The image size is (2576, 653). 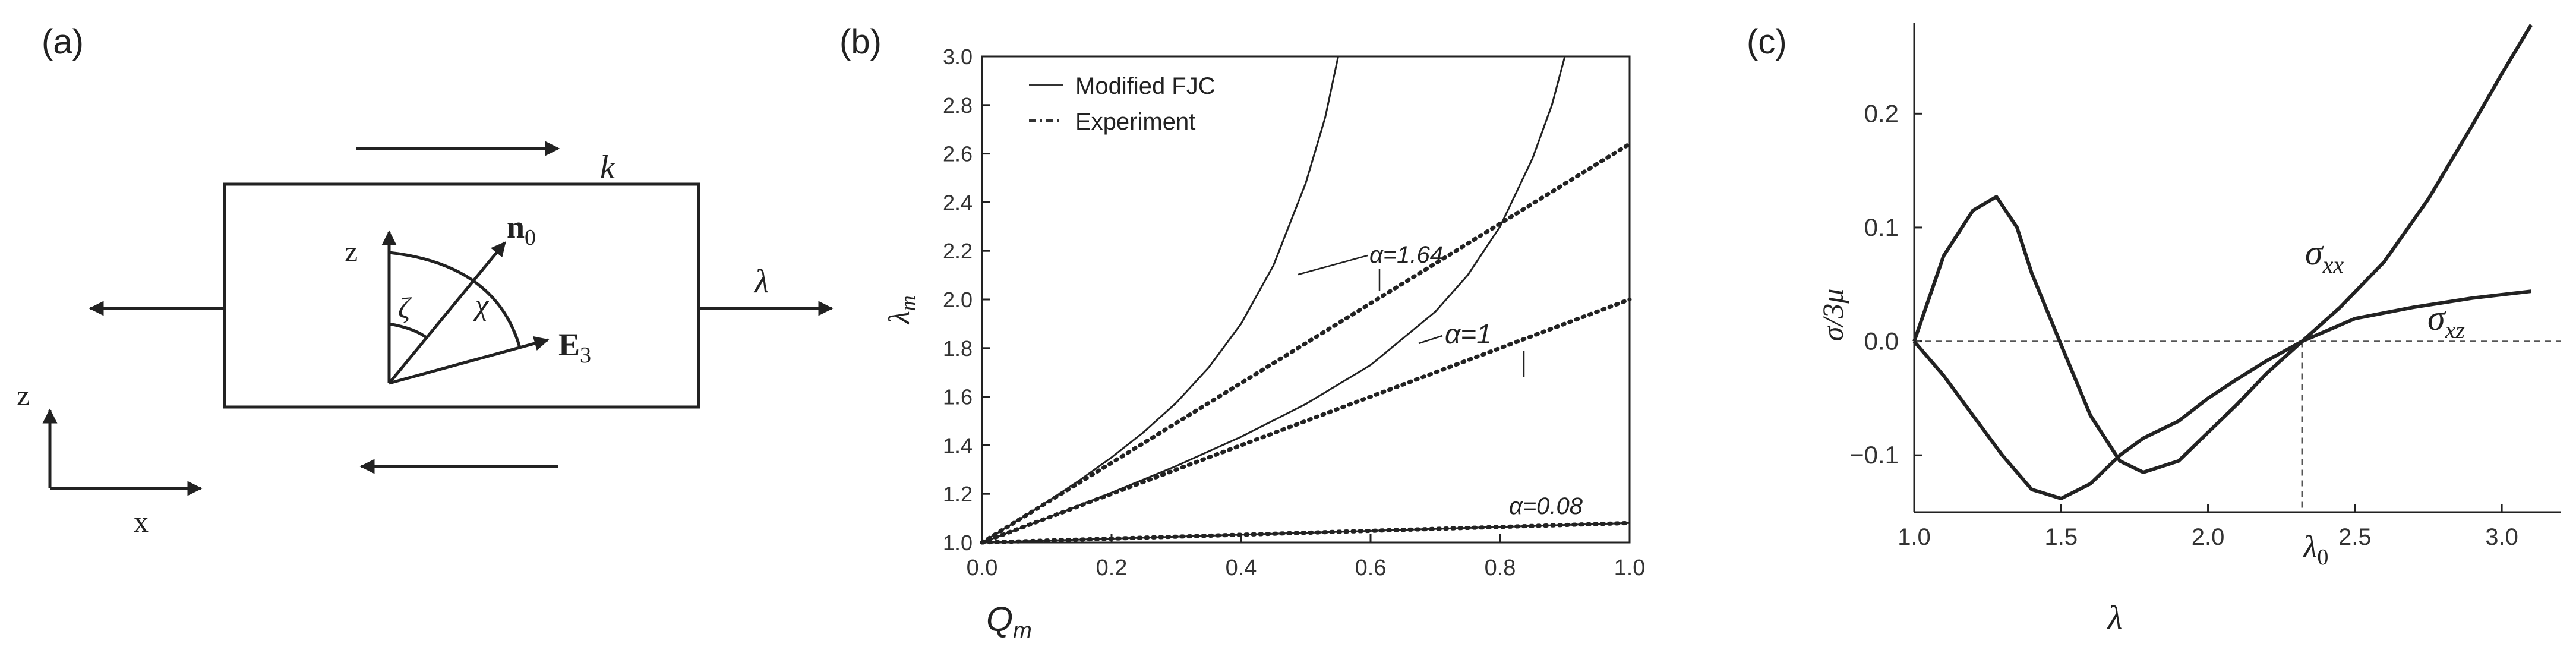 What do you see at coordinates (958, 445) in the screenshot?
I see `y-tick-label: 1.4` at bounding box center [958, 445].